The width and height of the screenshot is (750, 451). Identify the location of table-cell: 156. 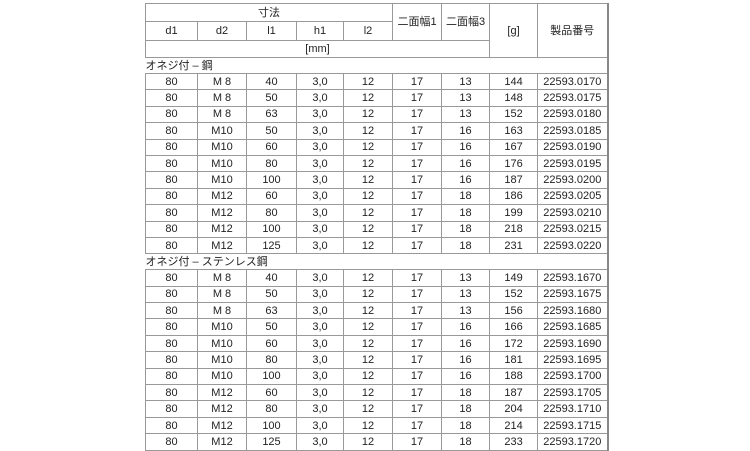
(514, 311).